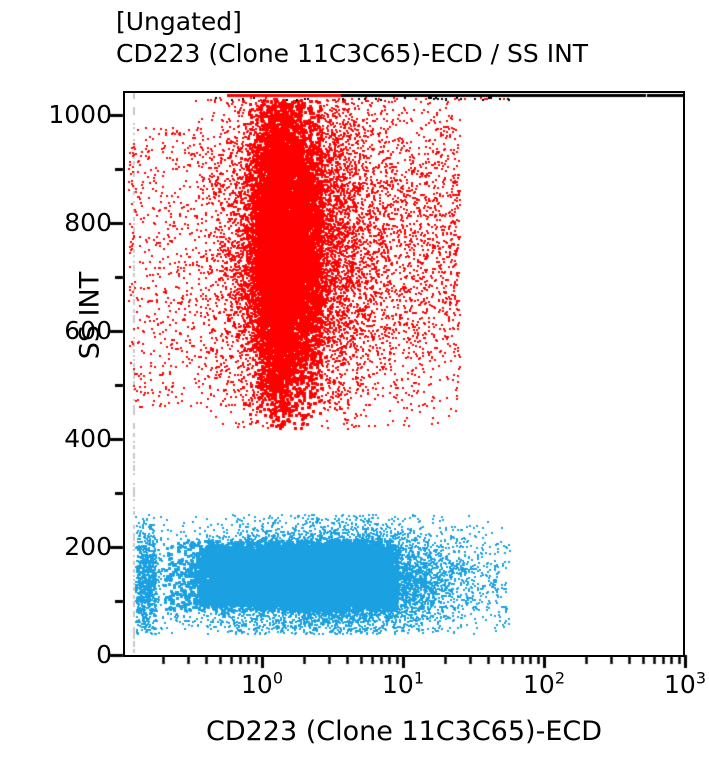 This screenshot has width=709, height=761. Describe the element at coordinates (544, 683) in the screenshot. I see `x-tick-label: 102` at that location.